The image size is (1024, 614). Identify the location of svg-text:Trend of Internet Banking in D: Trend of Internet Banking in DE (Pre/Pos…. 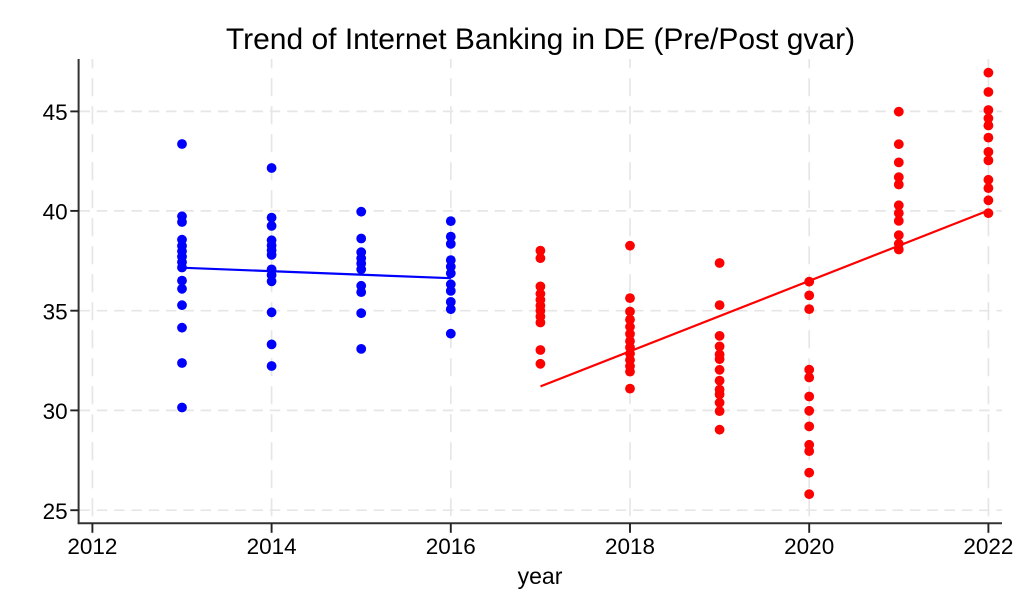
(540, 39).